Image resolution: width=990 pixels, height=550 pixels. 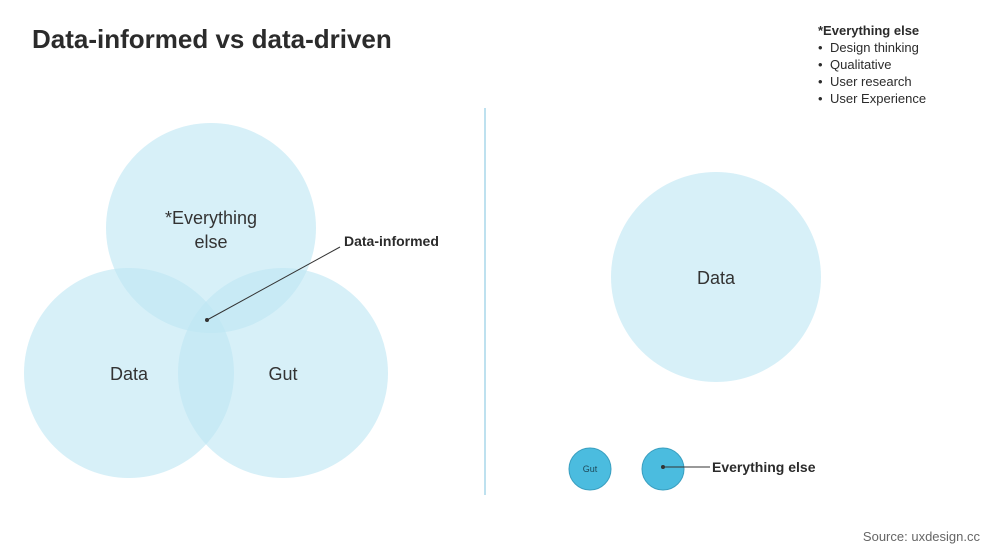 I want to click on source-credit: Source: uxdesign.cc, so click(x=921, y=536).